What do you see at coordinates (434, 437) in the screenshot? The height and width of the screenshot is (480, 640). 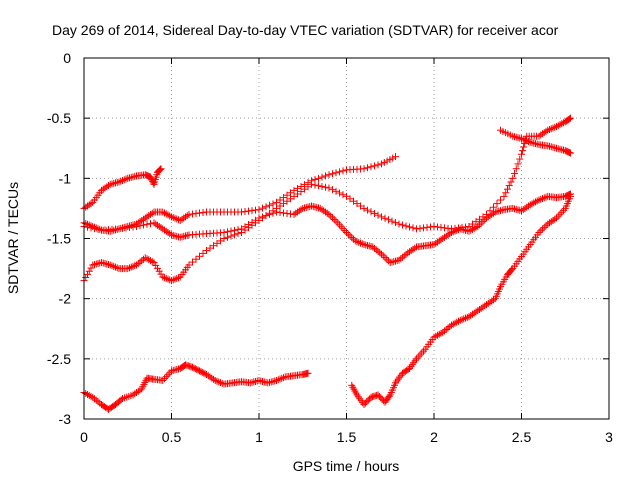 I see `x-tick-label: 2` at bounding box center [434, 437].